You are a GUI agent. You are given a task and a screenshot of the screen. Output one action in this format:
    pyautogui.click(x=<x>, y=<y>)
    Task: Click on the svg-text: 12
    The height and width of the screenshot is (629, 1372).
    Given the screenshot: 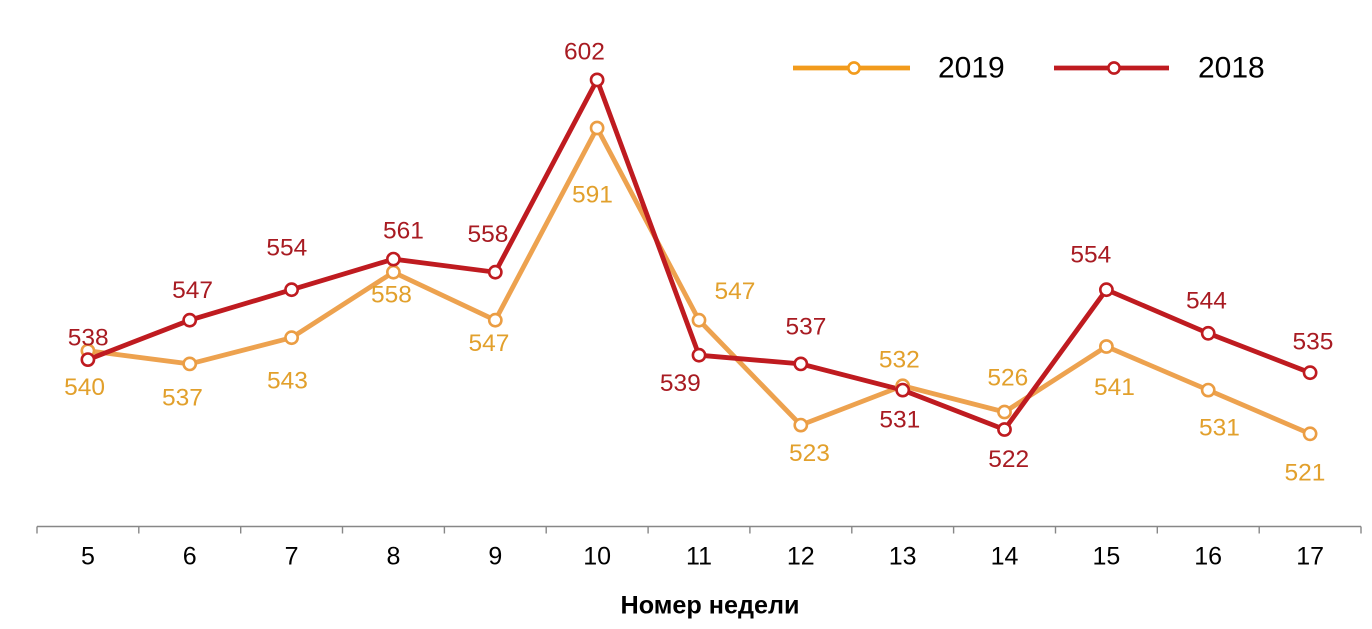 What is the action you would take?
    pyautogui.click(x=801, y=557)
    